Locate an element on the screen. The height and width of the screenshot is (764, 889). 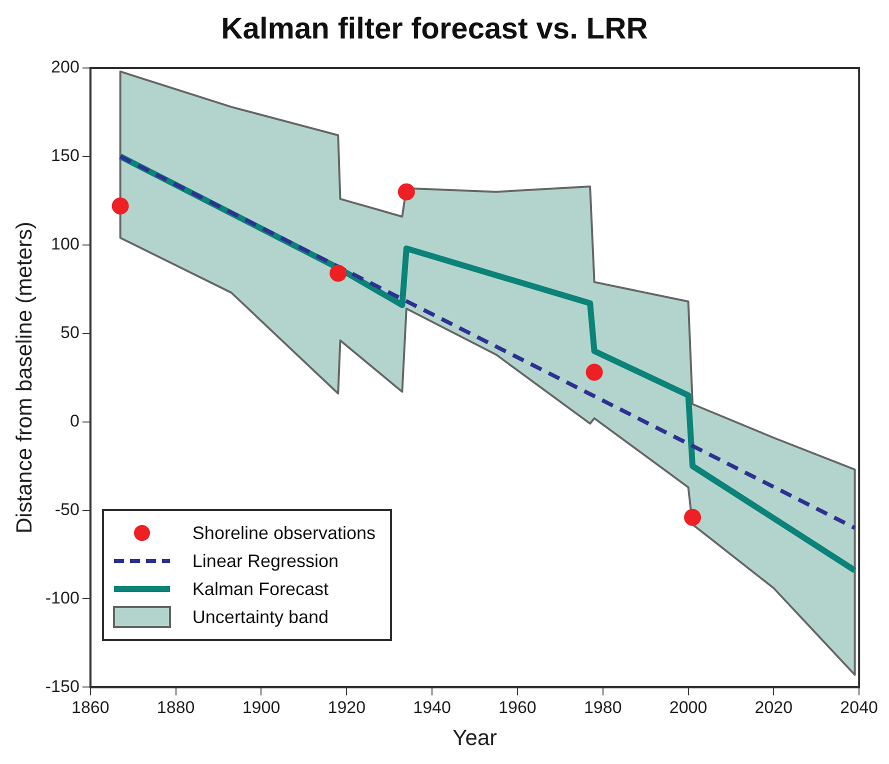
x-tick-label: 1960 is located at coordinates (517, 708).